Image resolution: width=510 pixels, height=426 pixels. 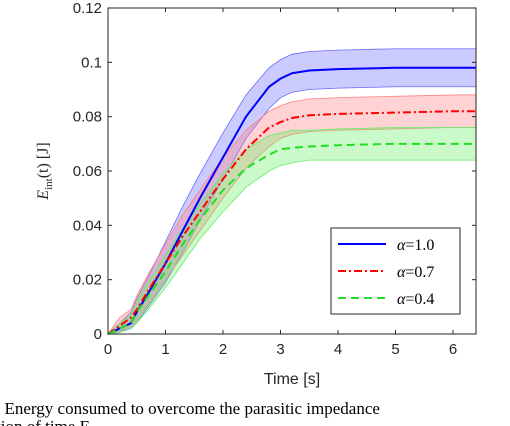 I want to click on x-tick-label: 1, so click(x=165, y=349).